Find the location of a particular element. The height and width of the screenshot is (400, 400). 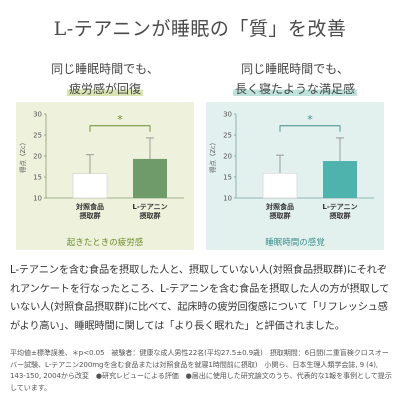

panel-subtitle-line2: 長く寝たような満足感 is located at coordinates (295, 88).